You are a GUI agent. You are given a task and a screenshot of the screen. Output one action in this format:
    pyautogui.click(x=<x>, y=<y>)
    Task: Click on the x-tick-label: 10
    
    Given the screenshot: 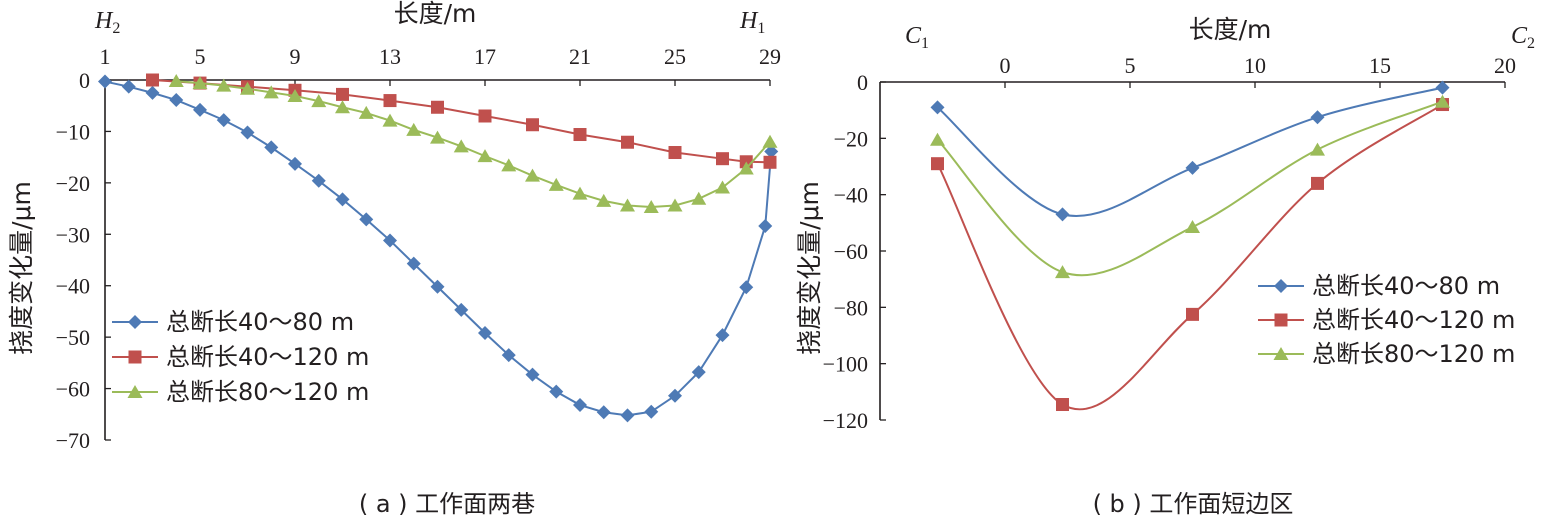 What is the action you would take?
    pyautogui.click(x=1255, y=65)
    